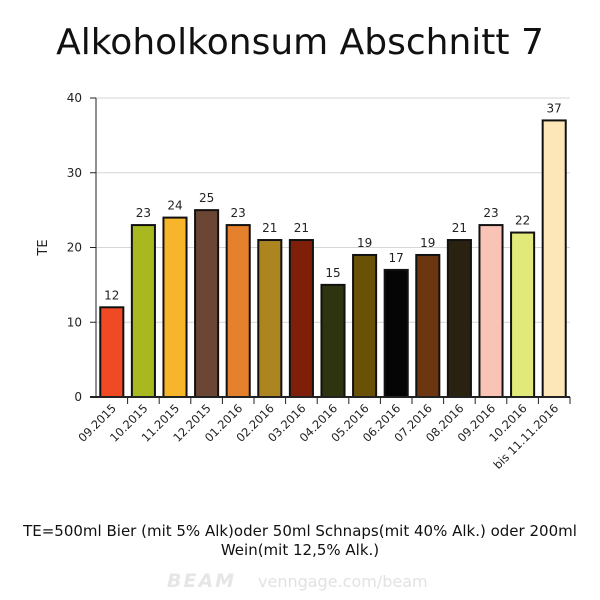 The image size is (600, 600). I want to click on data-label: 17, so click(396, 258).